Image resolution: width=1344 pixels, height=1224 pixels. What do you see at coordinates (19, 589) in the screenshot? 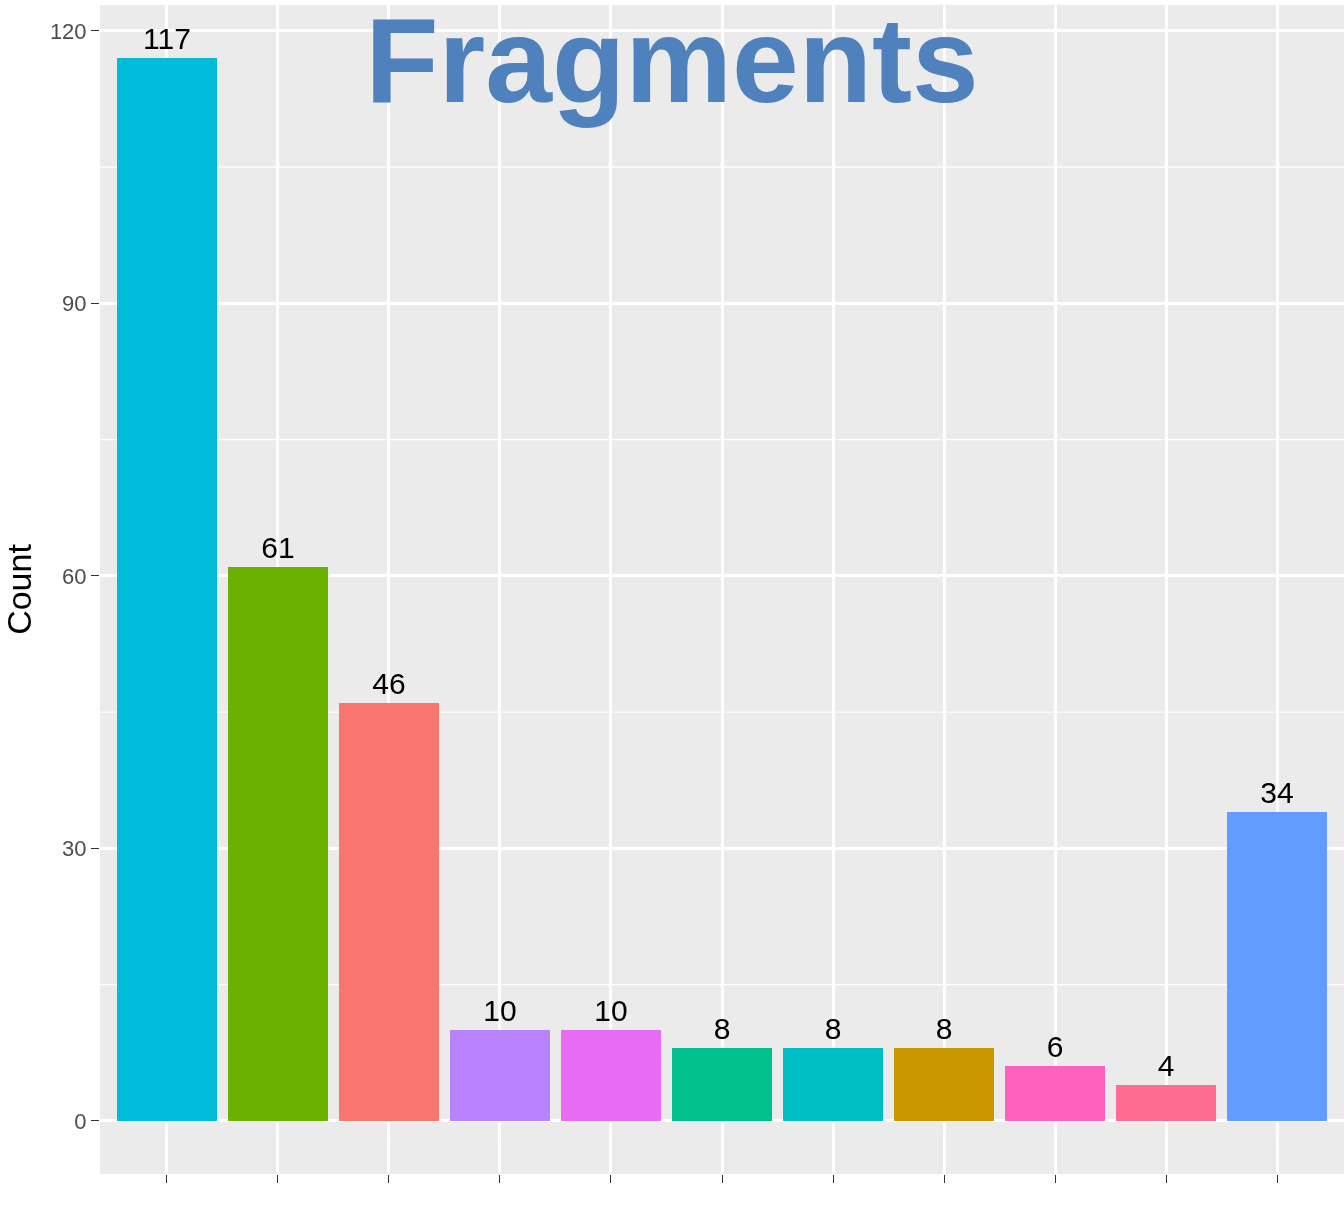
I see `y-axis-title: Count` at bounding box center [19, 589].